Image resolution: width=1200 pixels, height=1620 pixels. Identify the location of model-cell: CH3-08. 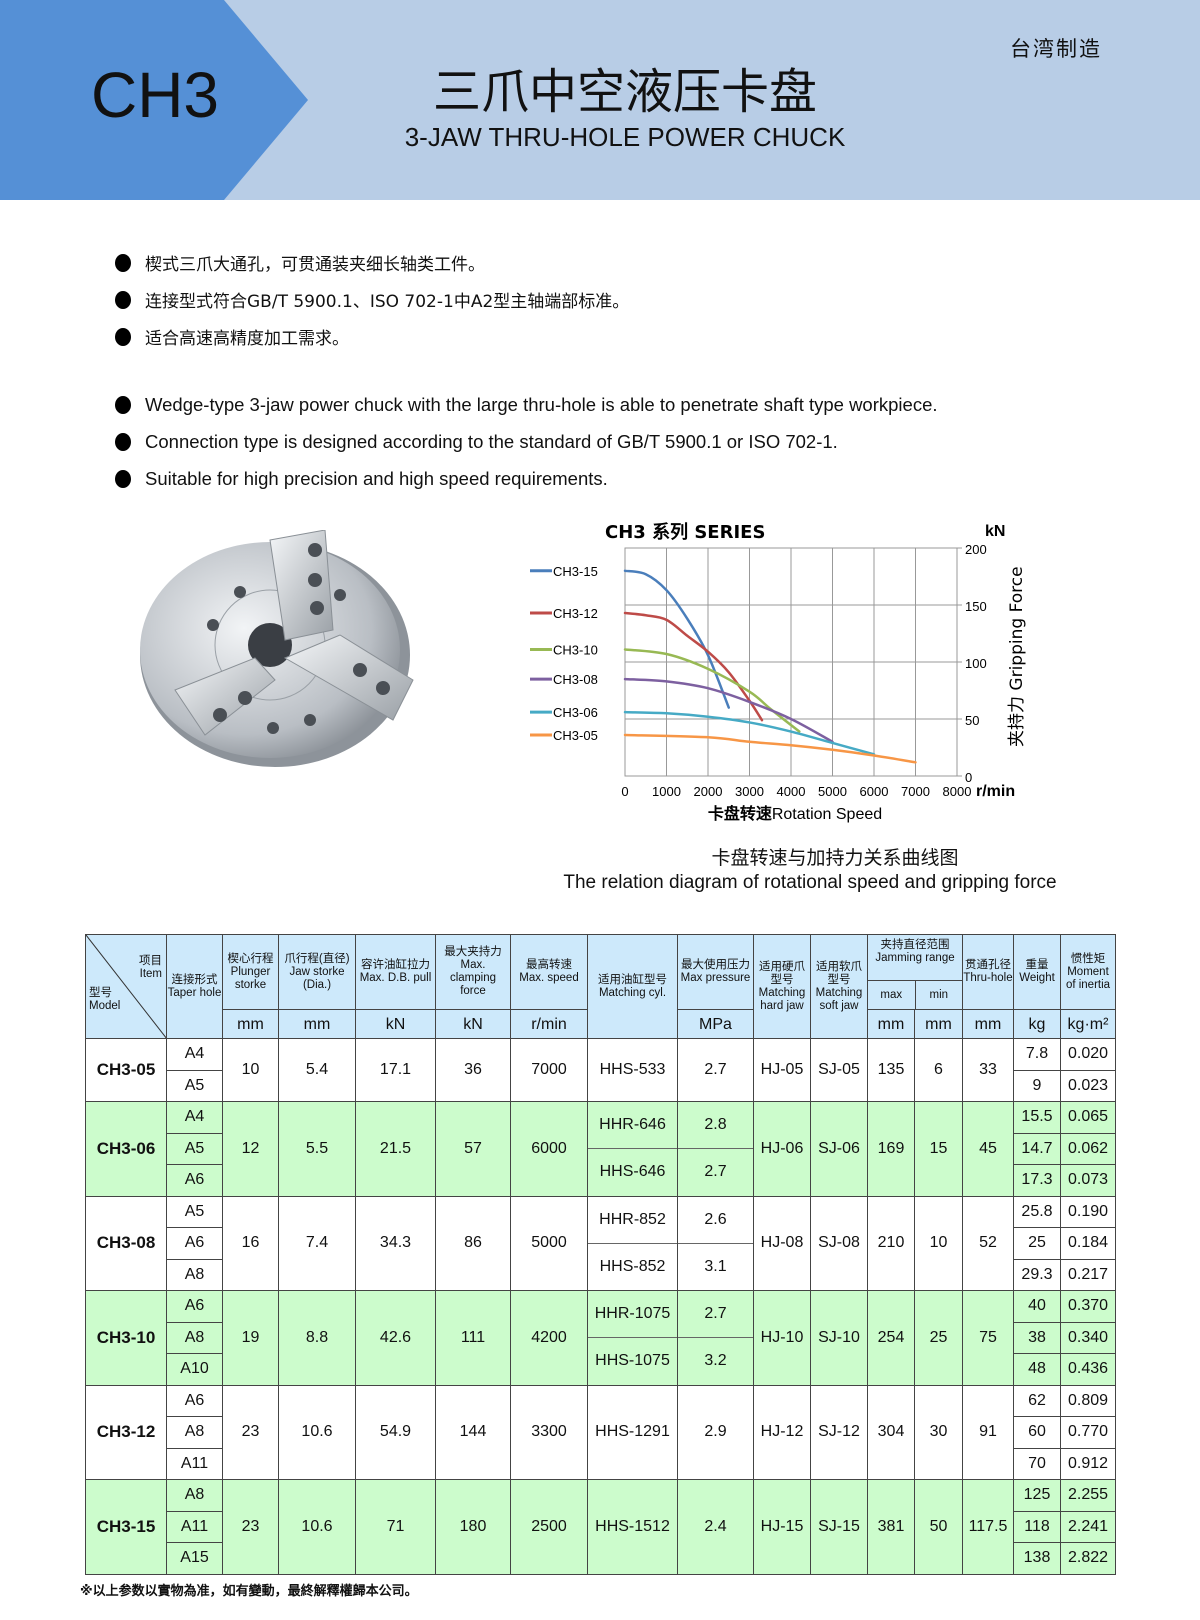
(126, 1243).